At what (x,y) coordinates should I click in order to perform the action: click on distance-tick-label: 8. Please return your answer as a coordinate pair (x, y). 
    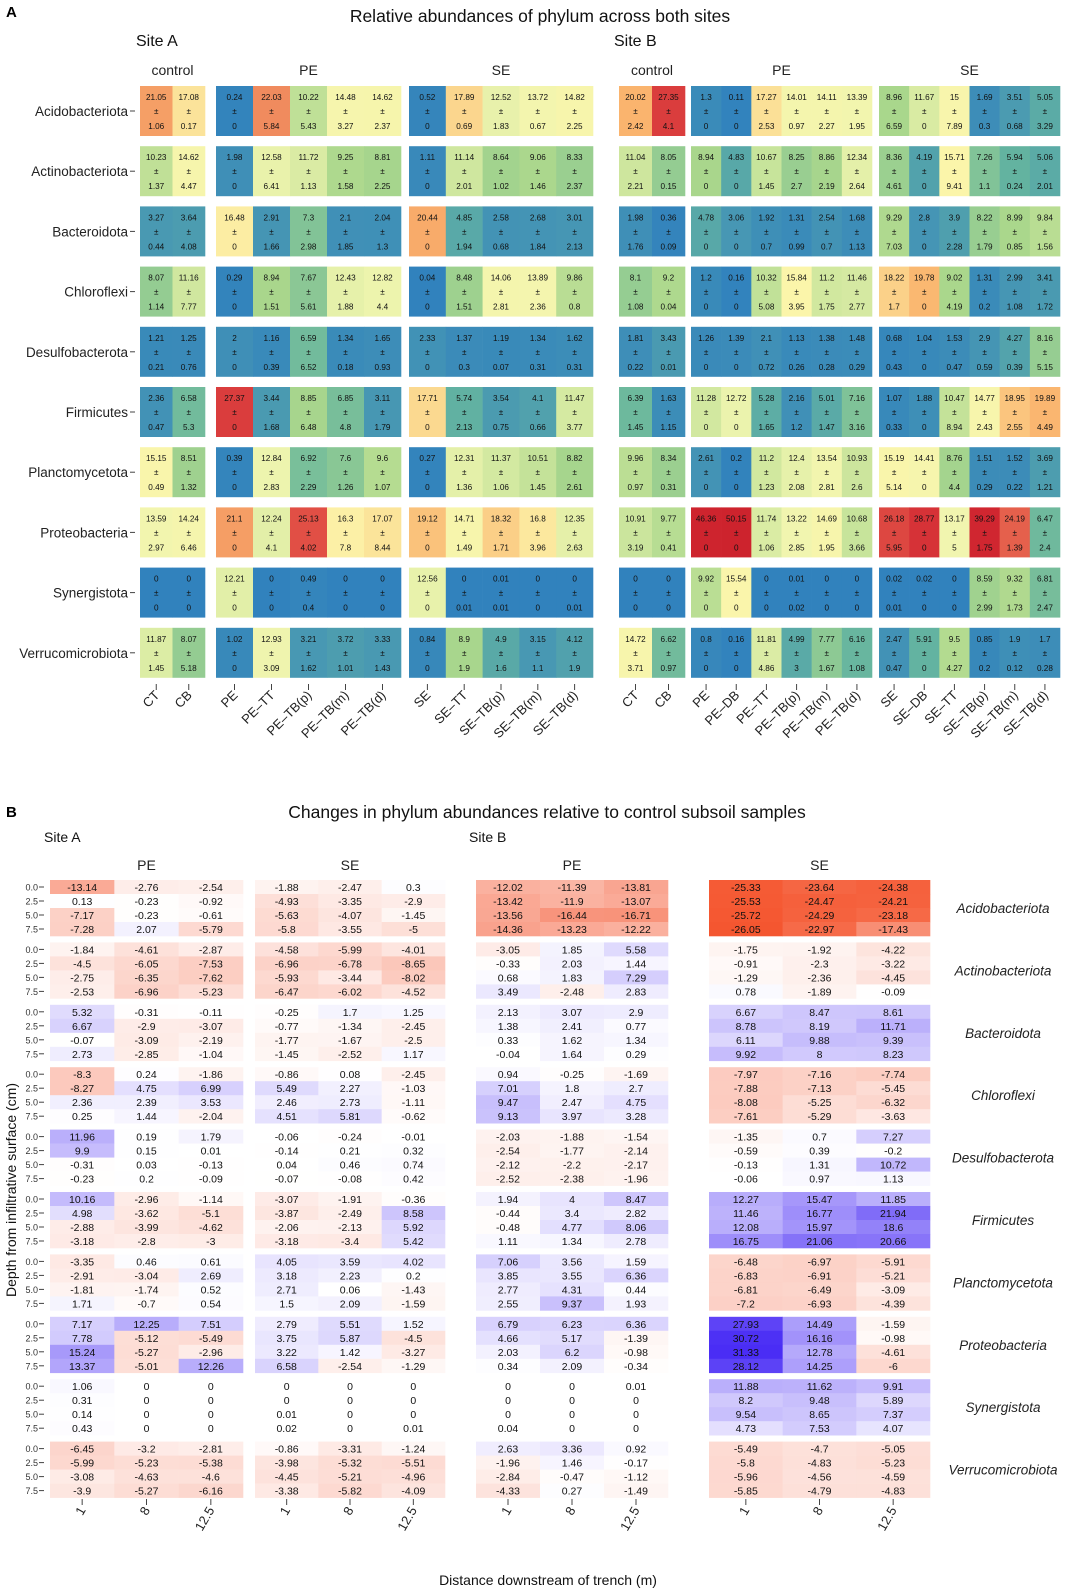
    Looking at the image, I should click on (144, 1511).